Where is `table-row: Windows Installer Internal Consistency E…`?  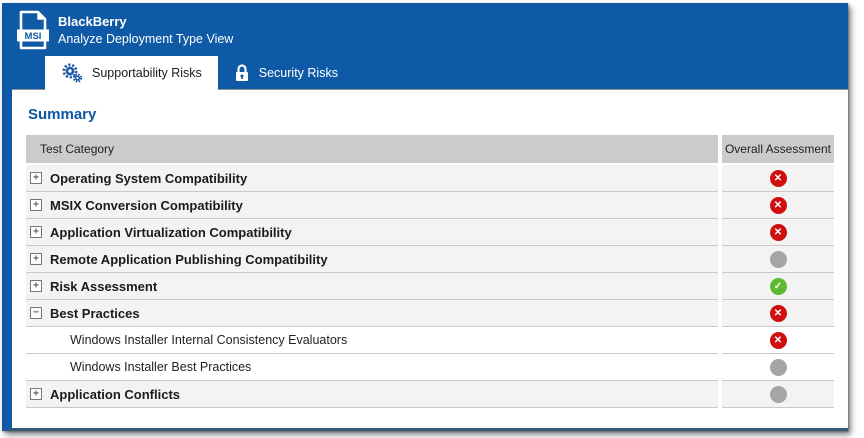 table-row: Windows Installer Internal Consistency E… is located at coordinates (430, 340).